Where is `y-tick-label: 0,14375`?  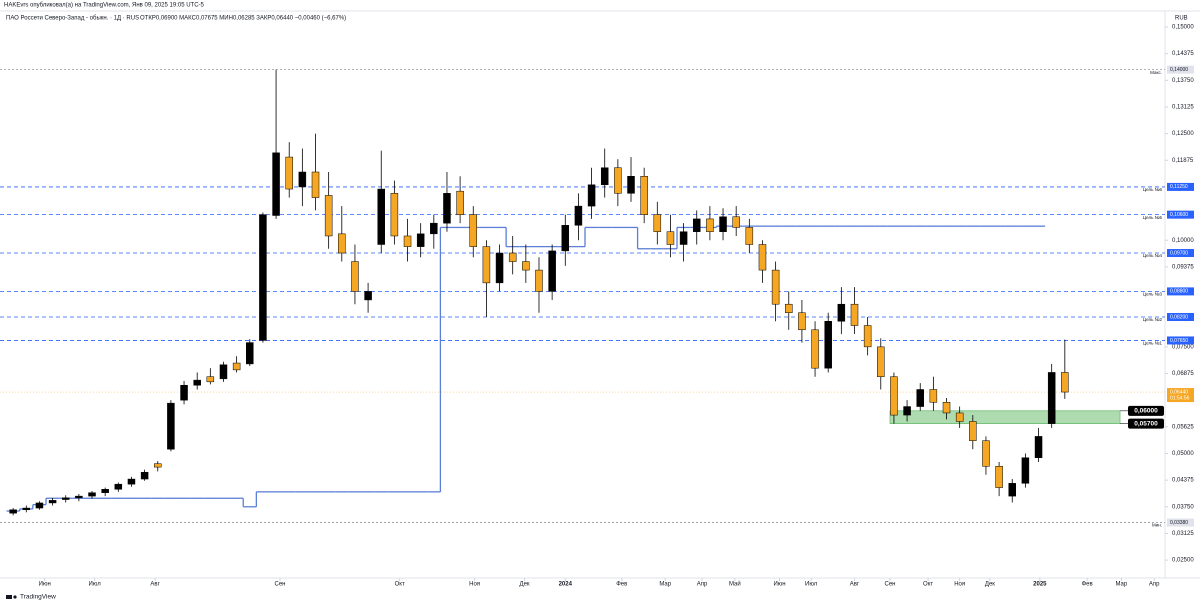
y-tick-label: 0,14375 is located at coordinates (1183, 54).